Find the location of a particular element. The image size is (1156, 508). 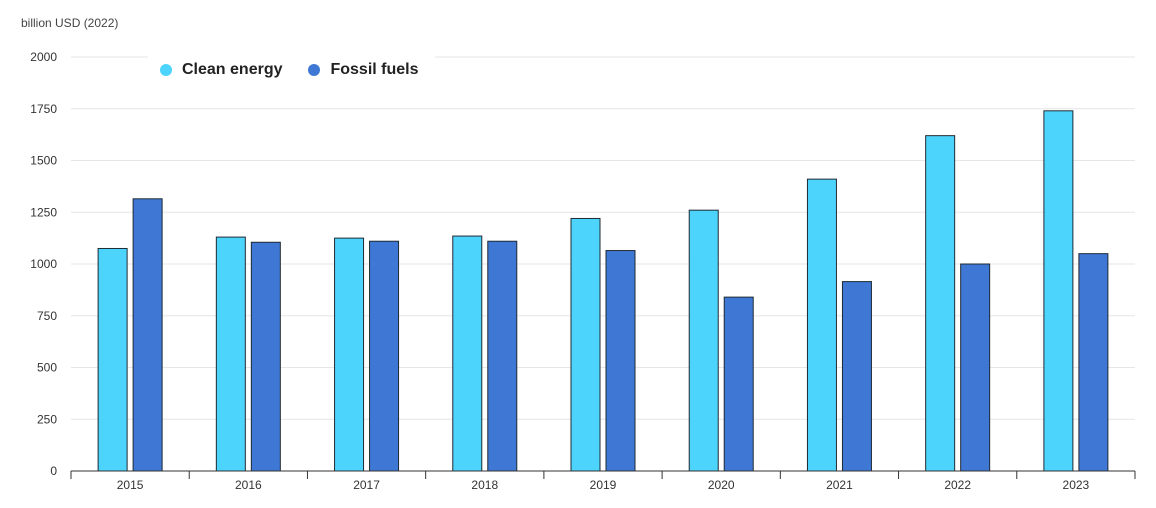

bar-clean-energy-2023 is located at coordinates (1058, 291).